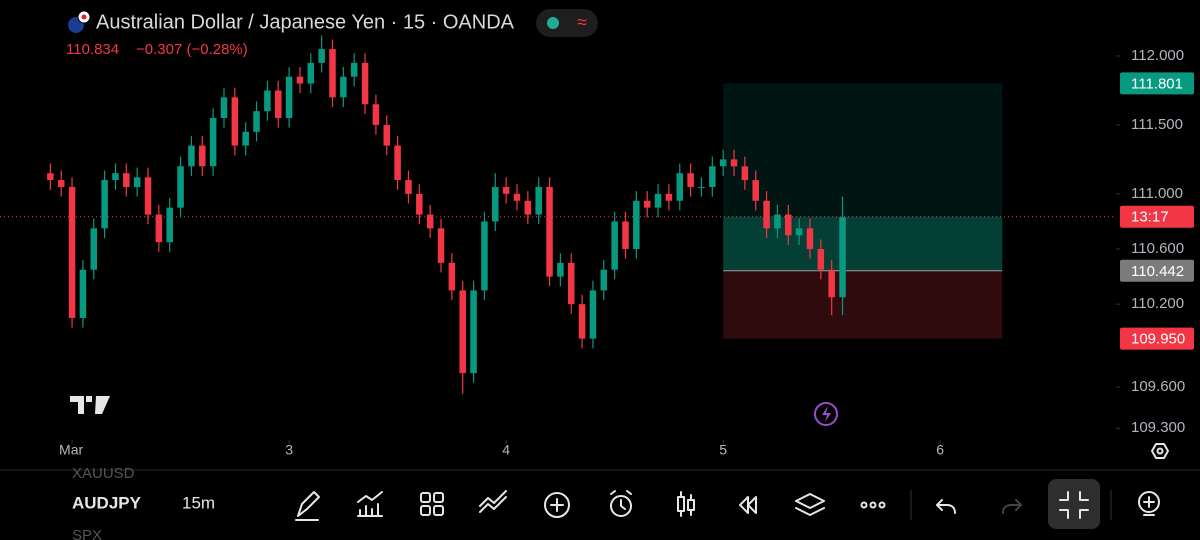 The image size is (1200, 540). What do you see at coordinates (103, 473) in the screenshot?
I see `symbol-faded: XAUUSD` at bounding box center [103, 473].